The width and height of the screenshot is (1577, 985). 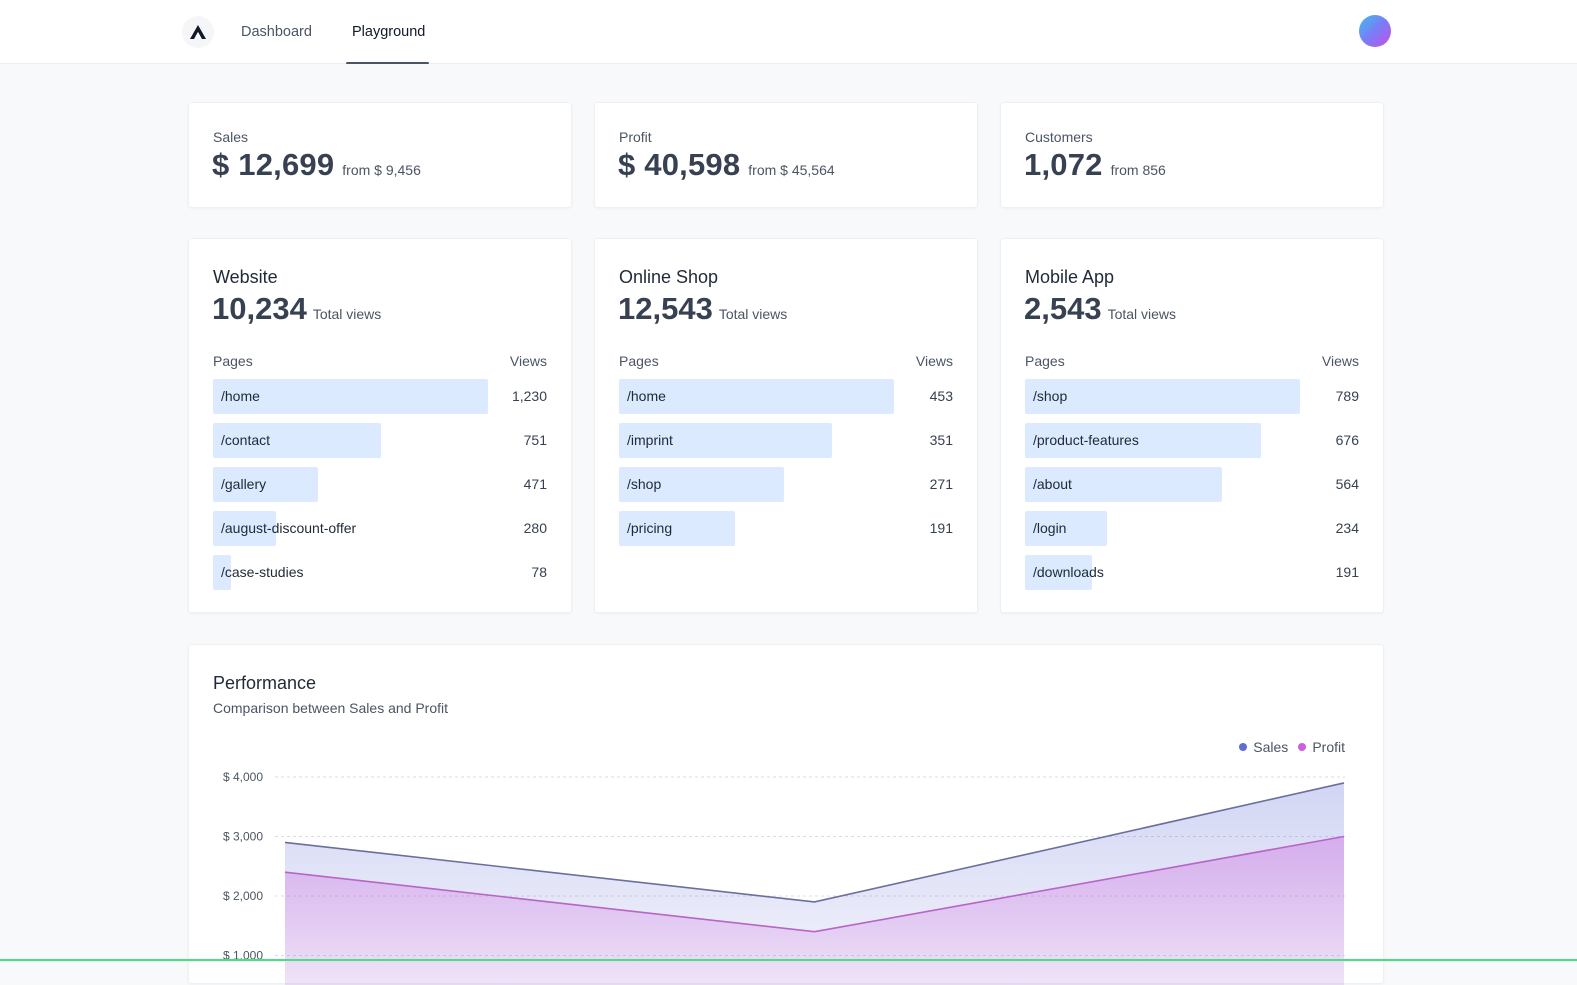 What do you see at coordinates (941, 484) in the screenshot?
I see `page-views: 271` at bounding box center [941, 484].